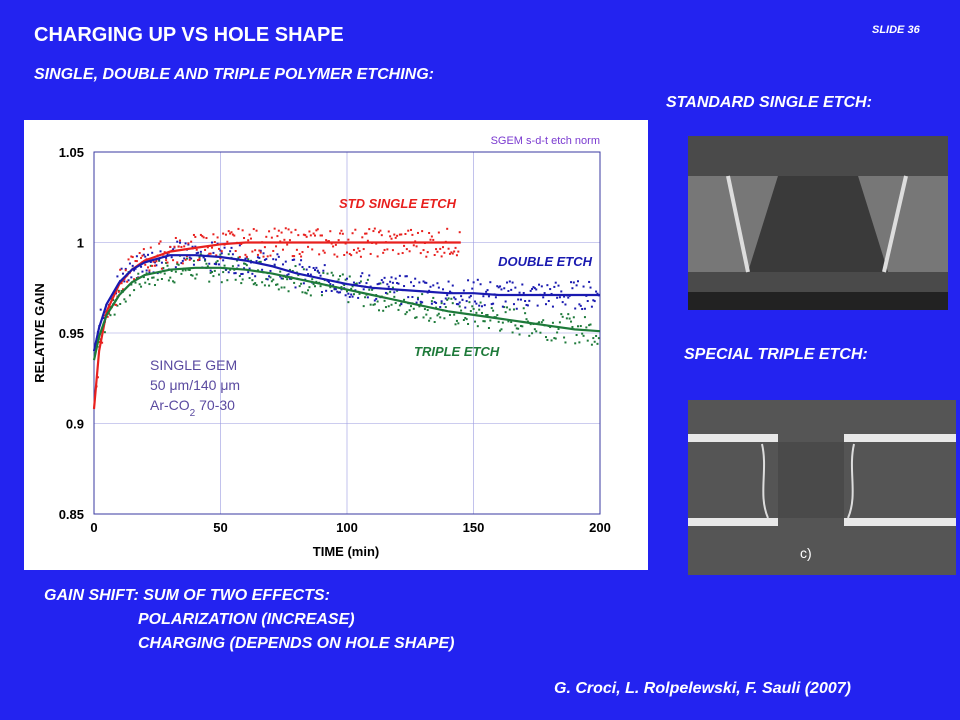 The height and width of the screenshot is (720, 960). Describe the element at coordinates (71, 514) in the screenshot. I see `y-tick-label: 0.85` at that location.